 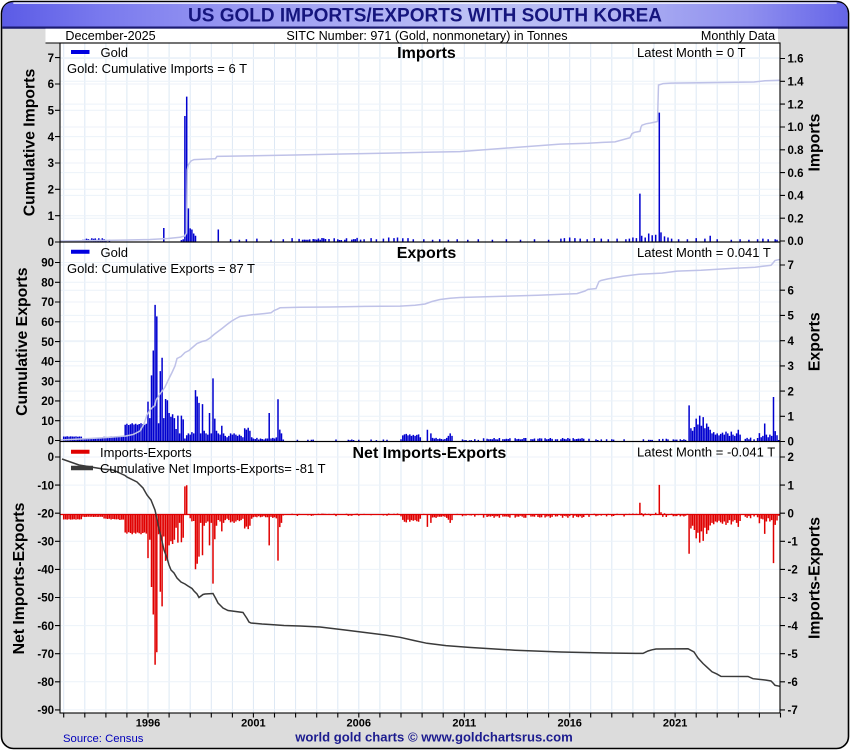 I want to click on svg-text: -40, so click(x=45, y=571).